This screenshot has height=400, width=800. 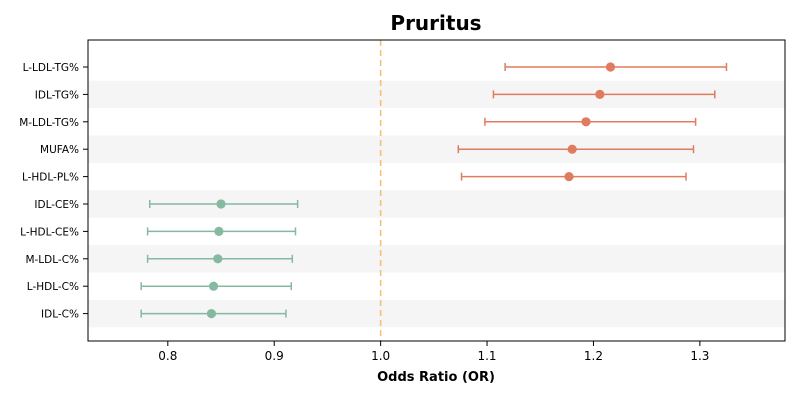 What do you see at coordinates (51, 68) in the screenshot?
I see `y-tick-label: L-LDL-TG%` at bounding box center [51, 68].